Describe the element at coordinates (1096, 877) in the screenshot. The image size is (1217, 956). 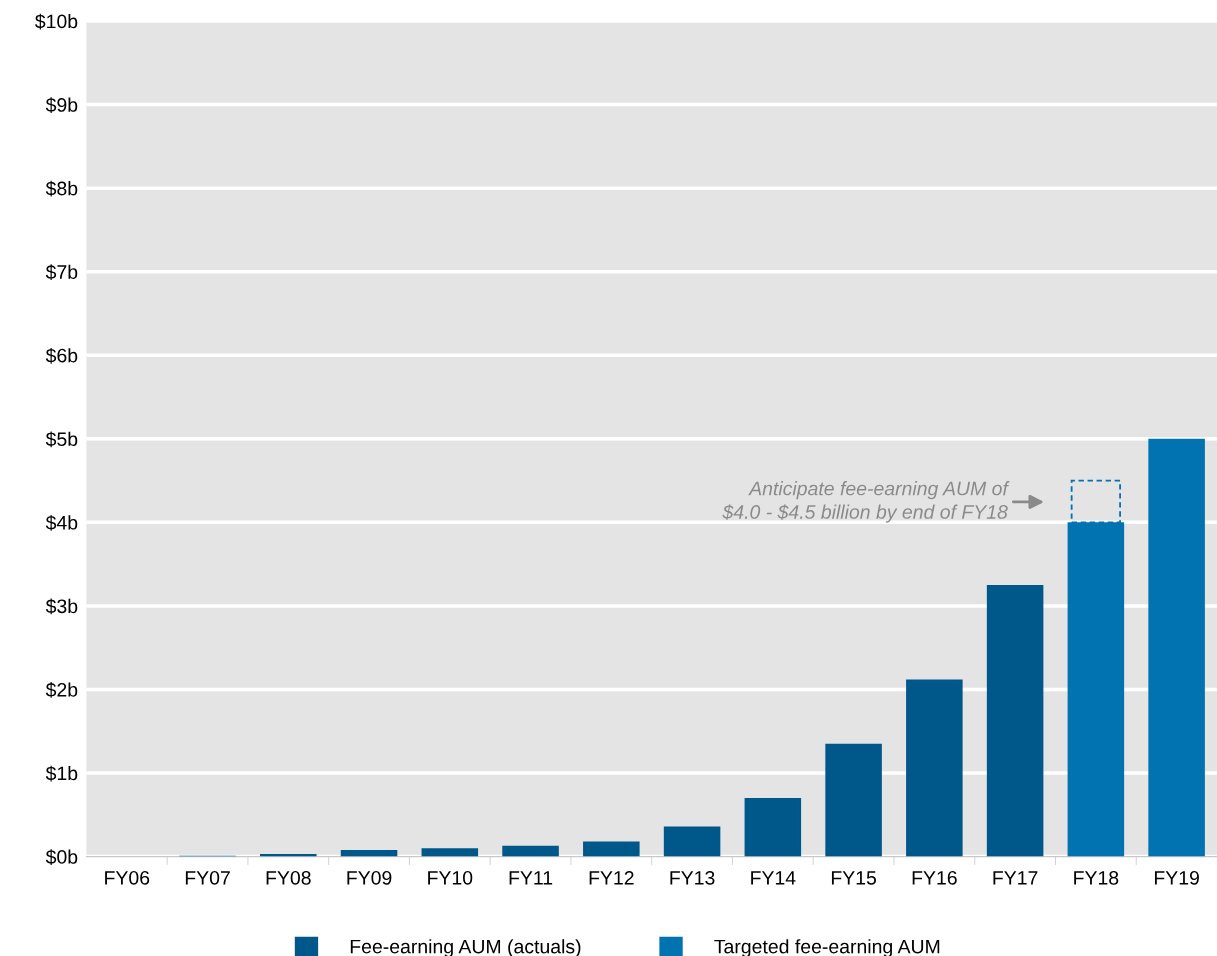
I see `x-tick-label: FY18` at that location.